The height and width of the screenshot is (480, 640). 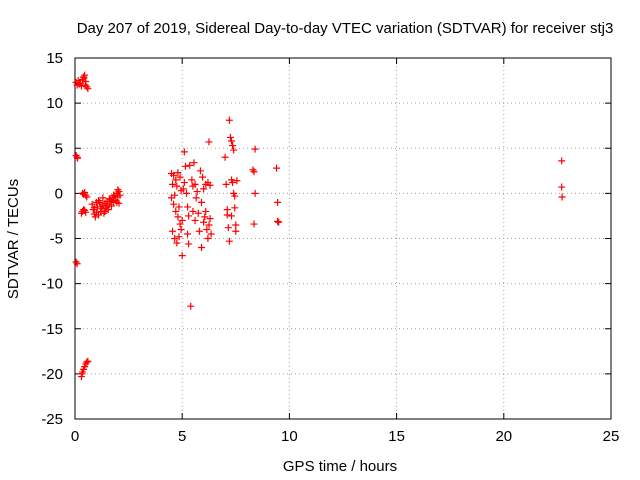 What do you see at coordinates (59, 148) in the screenshot?
I see `y-tick-label: 5` at bounding box center [59, 148].